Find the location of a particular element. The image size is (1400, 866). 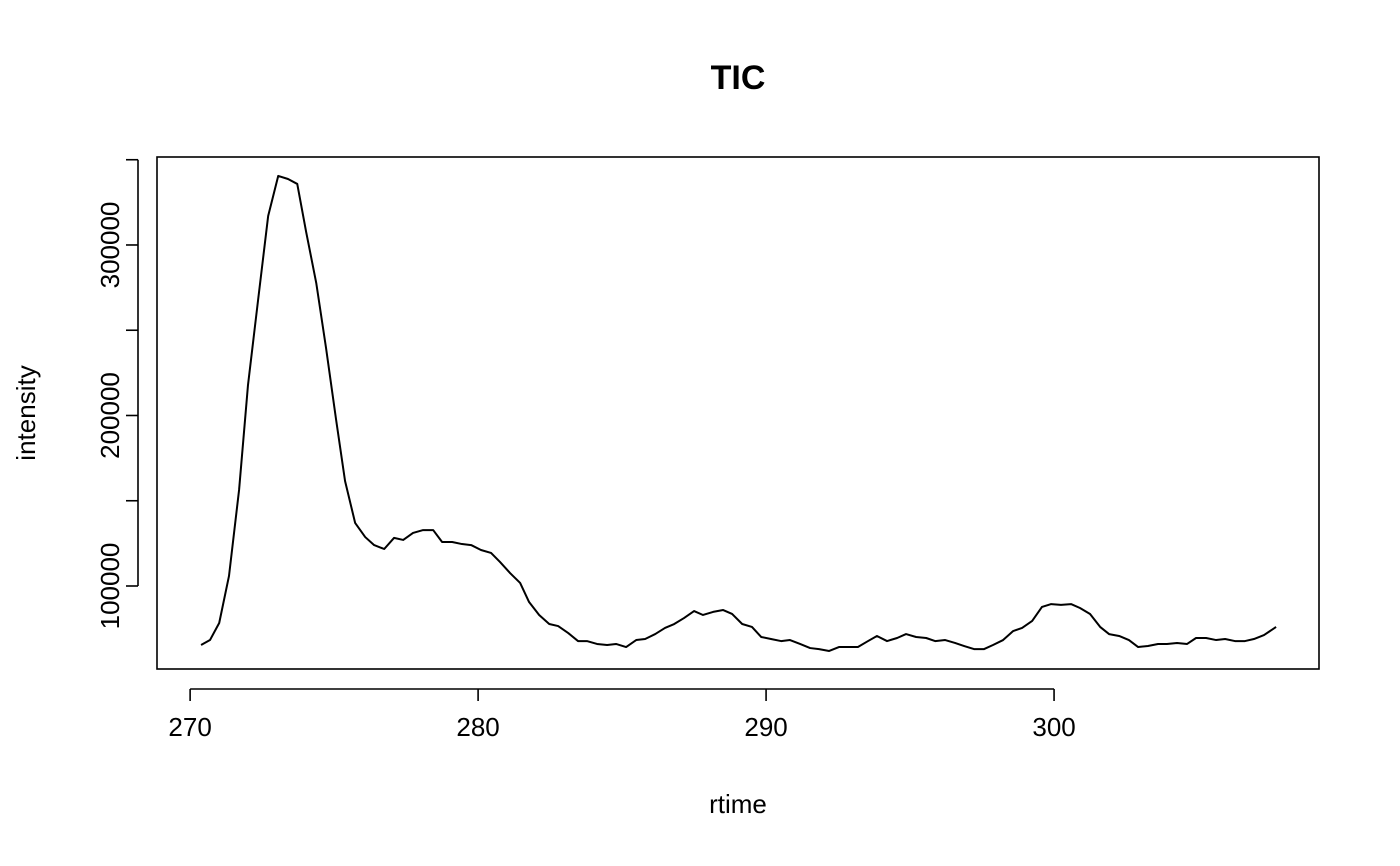

x-tick-label: 300 is located at coordinates (1053, 727).